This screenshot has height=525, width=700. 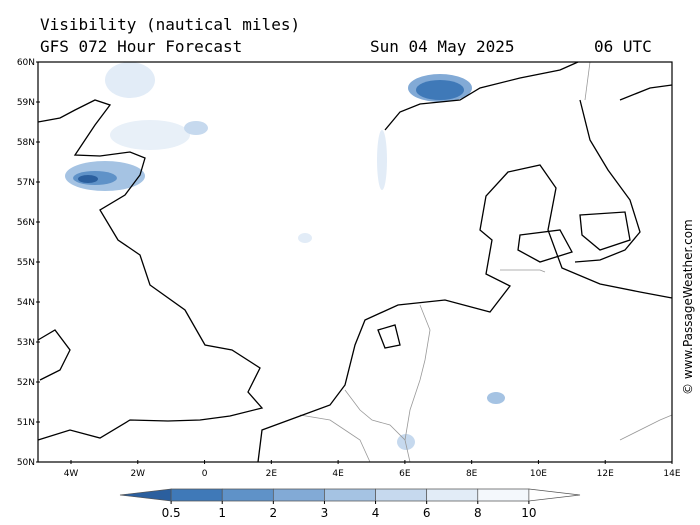 I want to click on subtitle: GFS 072 Hour Forecast, so click(x=141, y=46).